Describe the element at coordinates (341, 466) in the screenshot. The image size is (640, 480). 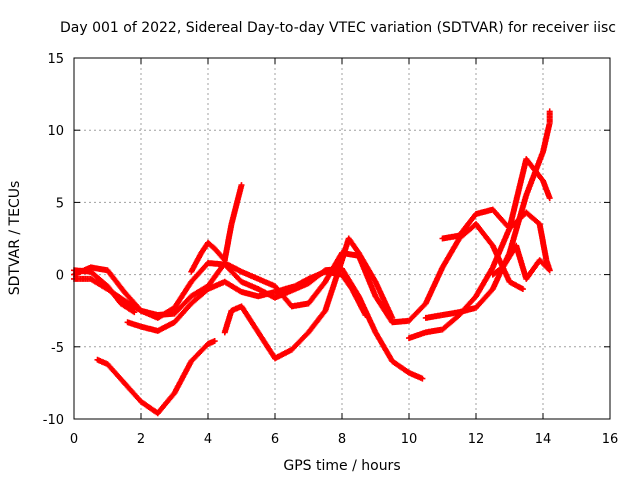
I see `x-axis-label: GPS time / hours` at that location.